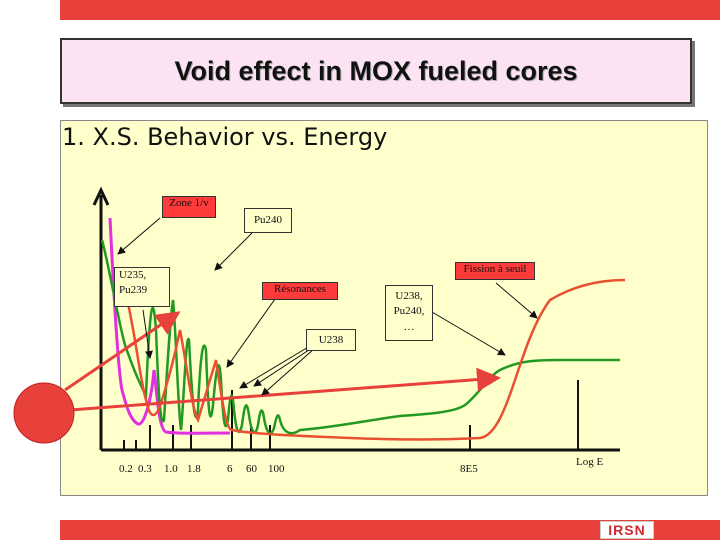 The height and width of the screenshot is (540, 720). What do you see at coordinates (171, 469) in the screenshot?
I see `tick-label-1-0: 1.0` at bounding box center [171, 469].